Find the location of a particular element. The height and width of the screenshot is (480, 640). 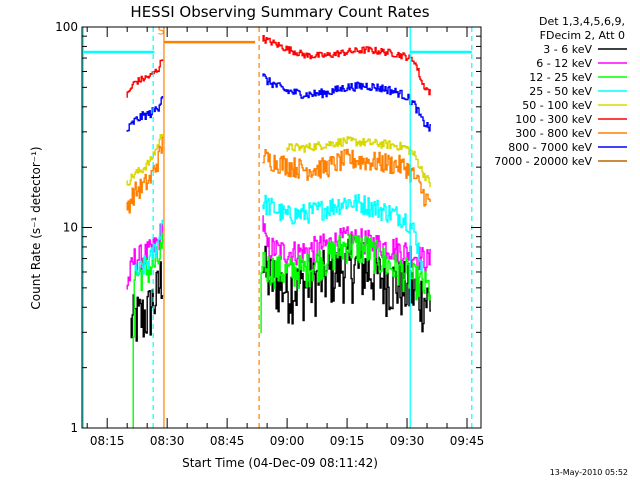

x-axis-label: Start Time (04-Dec-09 08:11:42) is located at coordinates (280, 463).